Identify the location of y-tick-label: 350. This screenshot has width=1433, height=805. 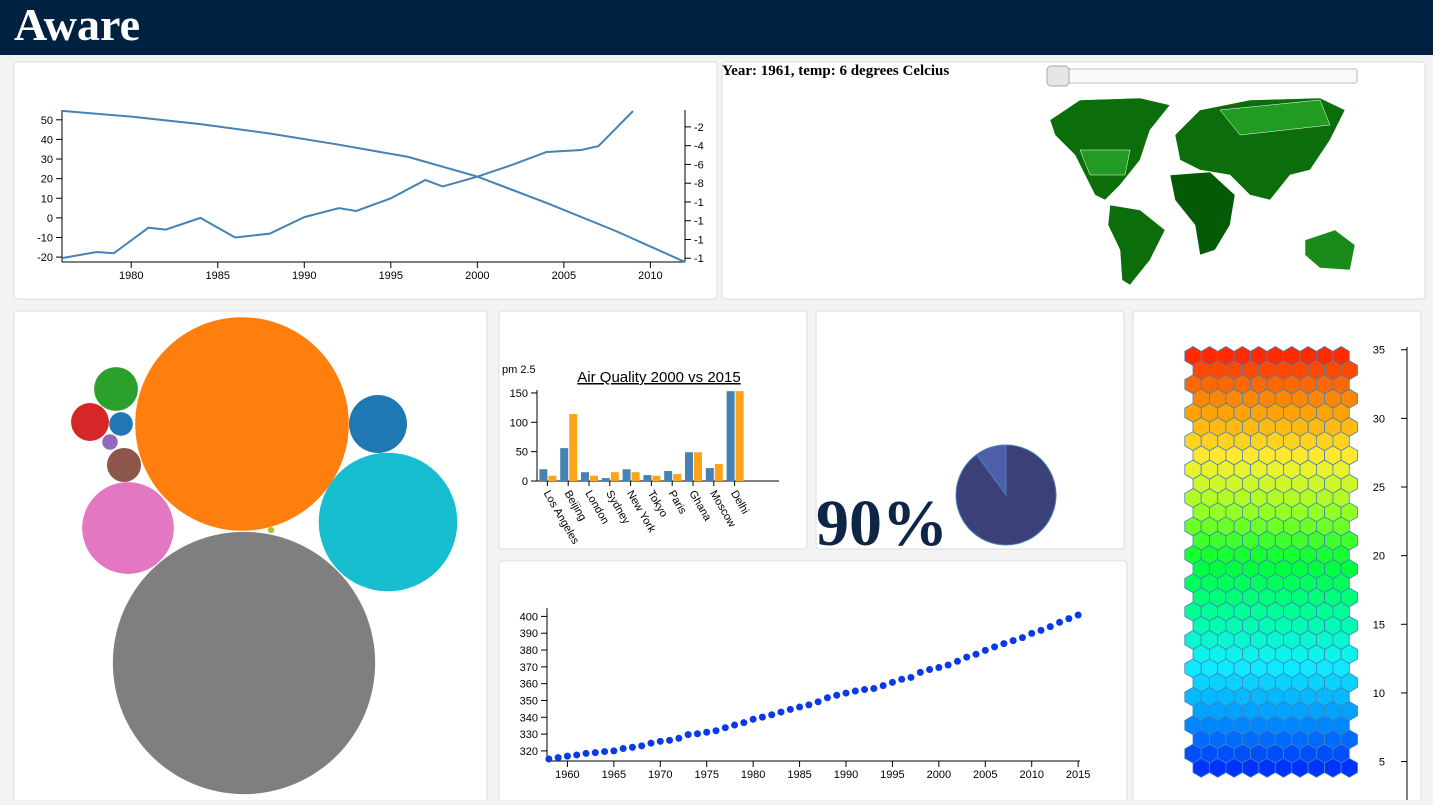
(529, 701).